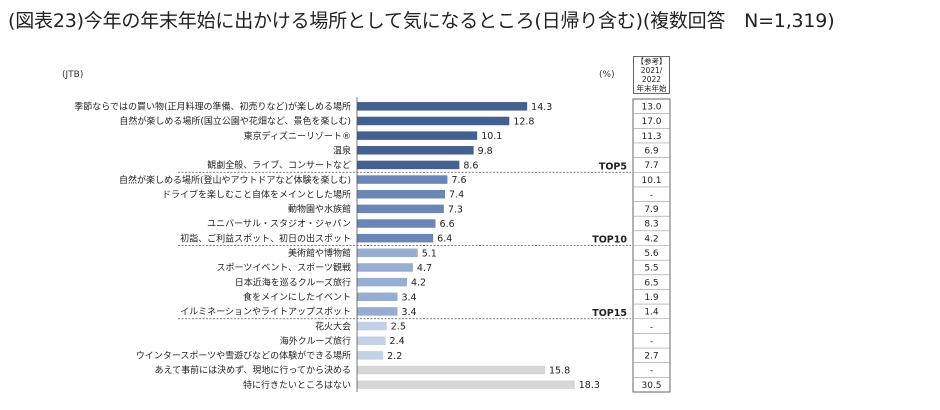  I want to click on data-label: 7.3, so click(455, 209).